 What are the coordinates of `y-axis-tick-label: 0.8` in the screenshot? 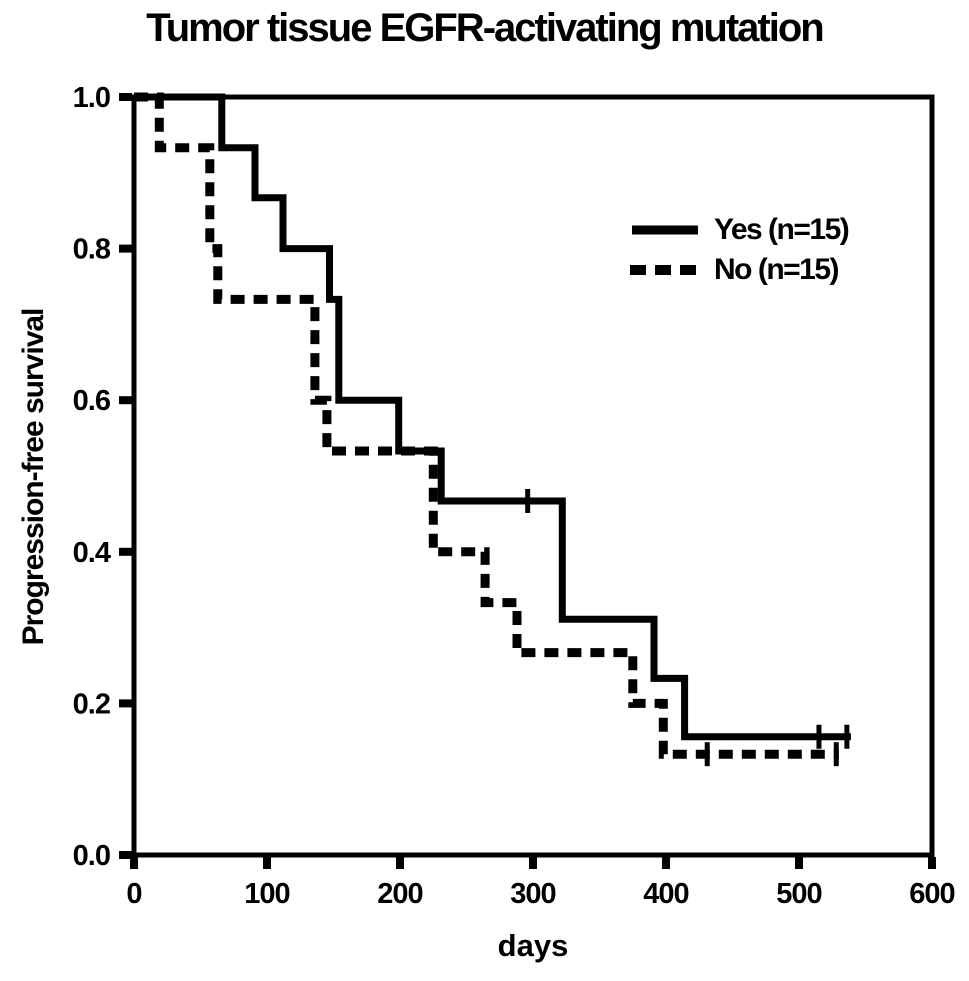 It's located at (92, 250).